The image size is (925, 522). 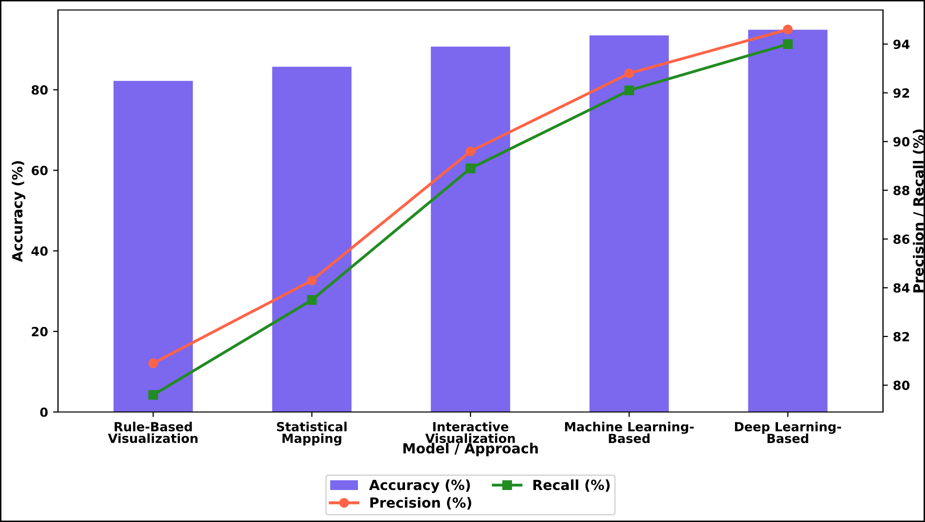 I want to click on y2-tick-label: 92, so click(x=901, y=93).